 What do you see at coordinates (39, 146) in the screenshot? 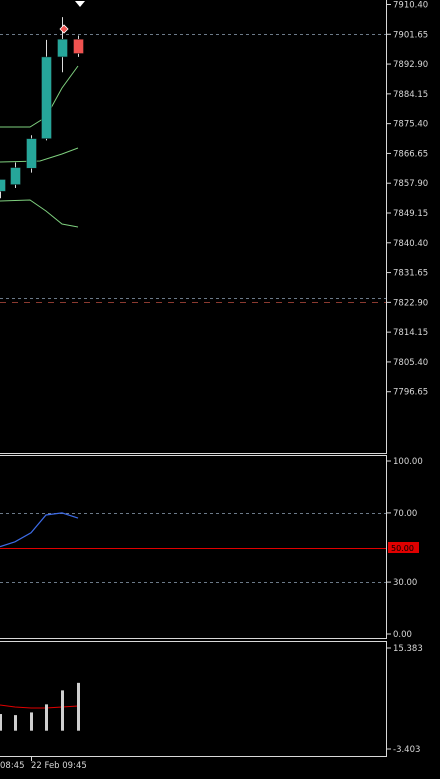
I see `indicator-lines` at bounding box center [39, 146].